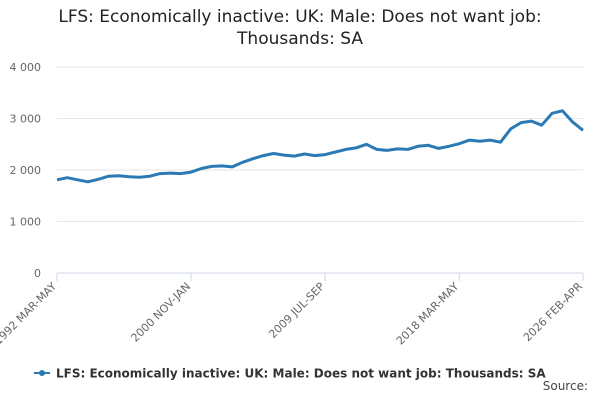 The image size is (600, 400). I want to click on x-tick-label: 1992 MAR-MAY, so click(29, 314).